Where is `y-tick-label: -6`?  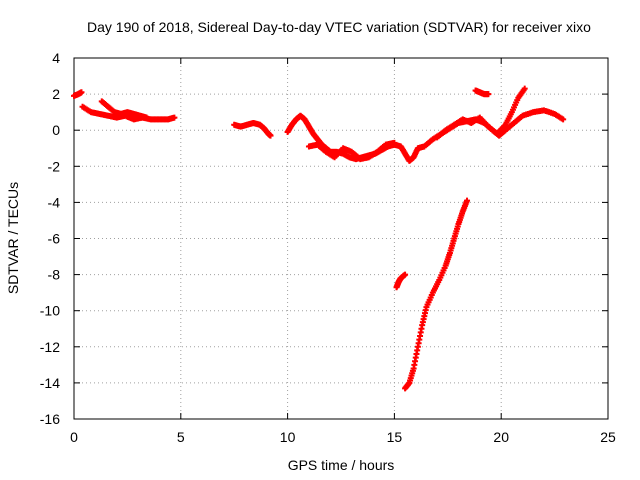 y-tick-label: -6 is located at coordinates (54, 239).